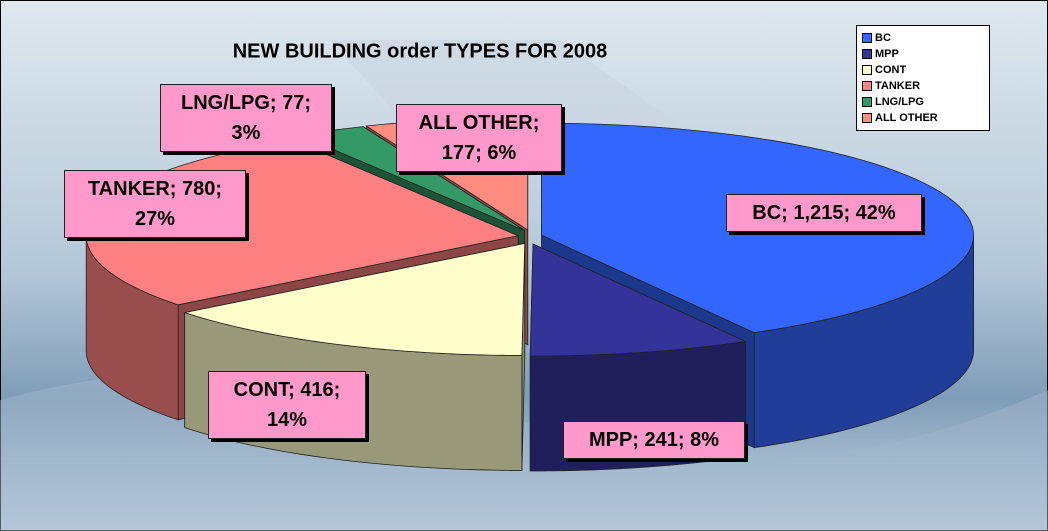  What do you see at coordinates (246, 118) in the screenshot?
I see `data-label: LNG/LPG; 77; 3%` at bounding box center [246, 118].